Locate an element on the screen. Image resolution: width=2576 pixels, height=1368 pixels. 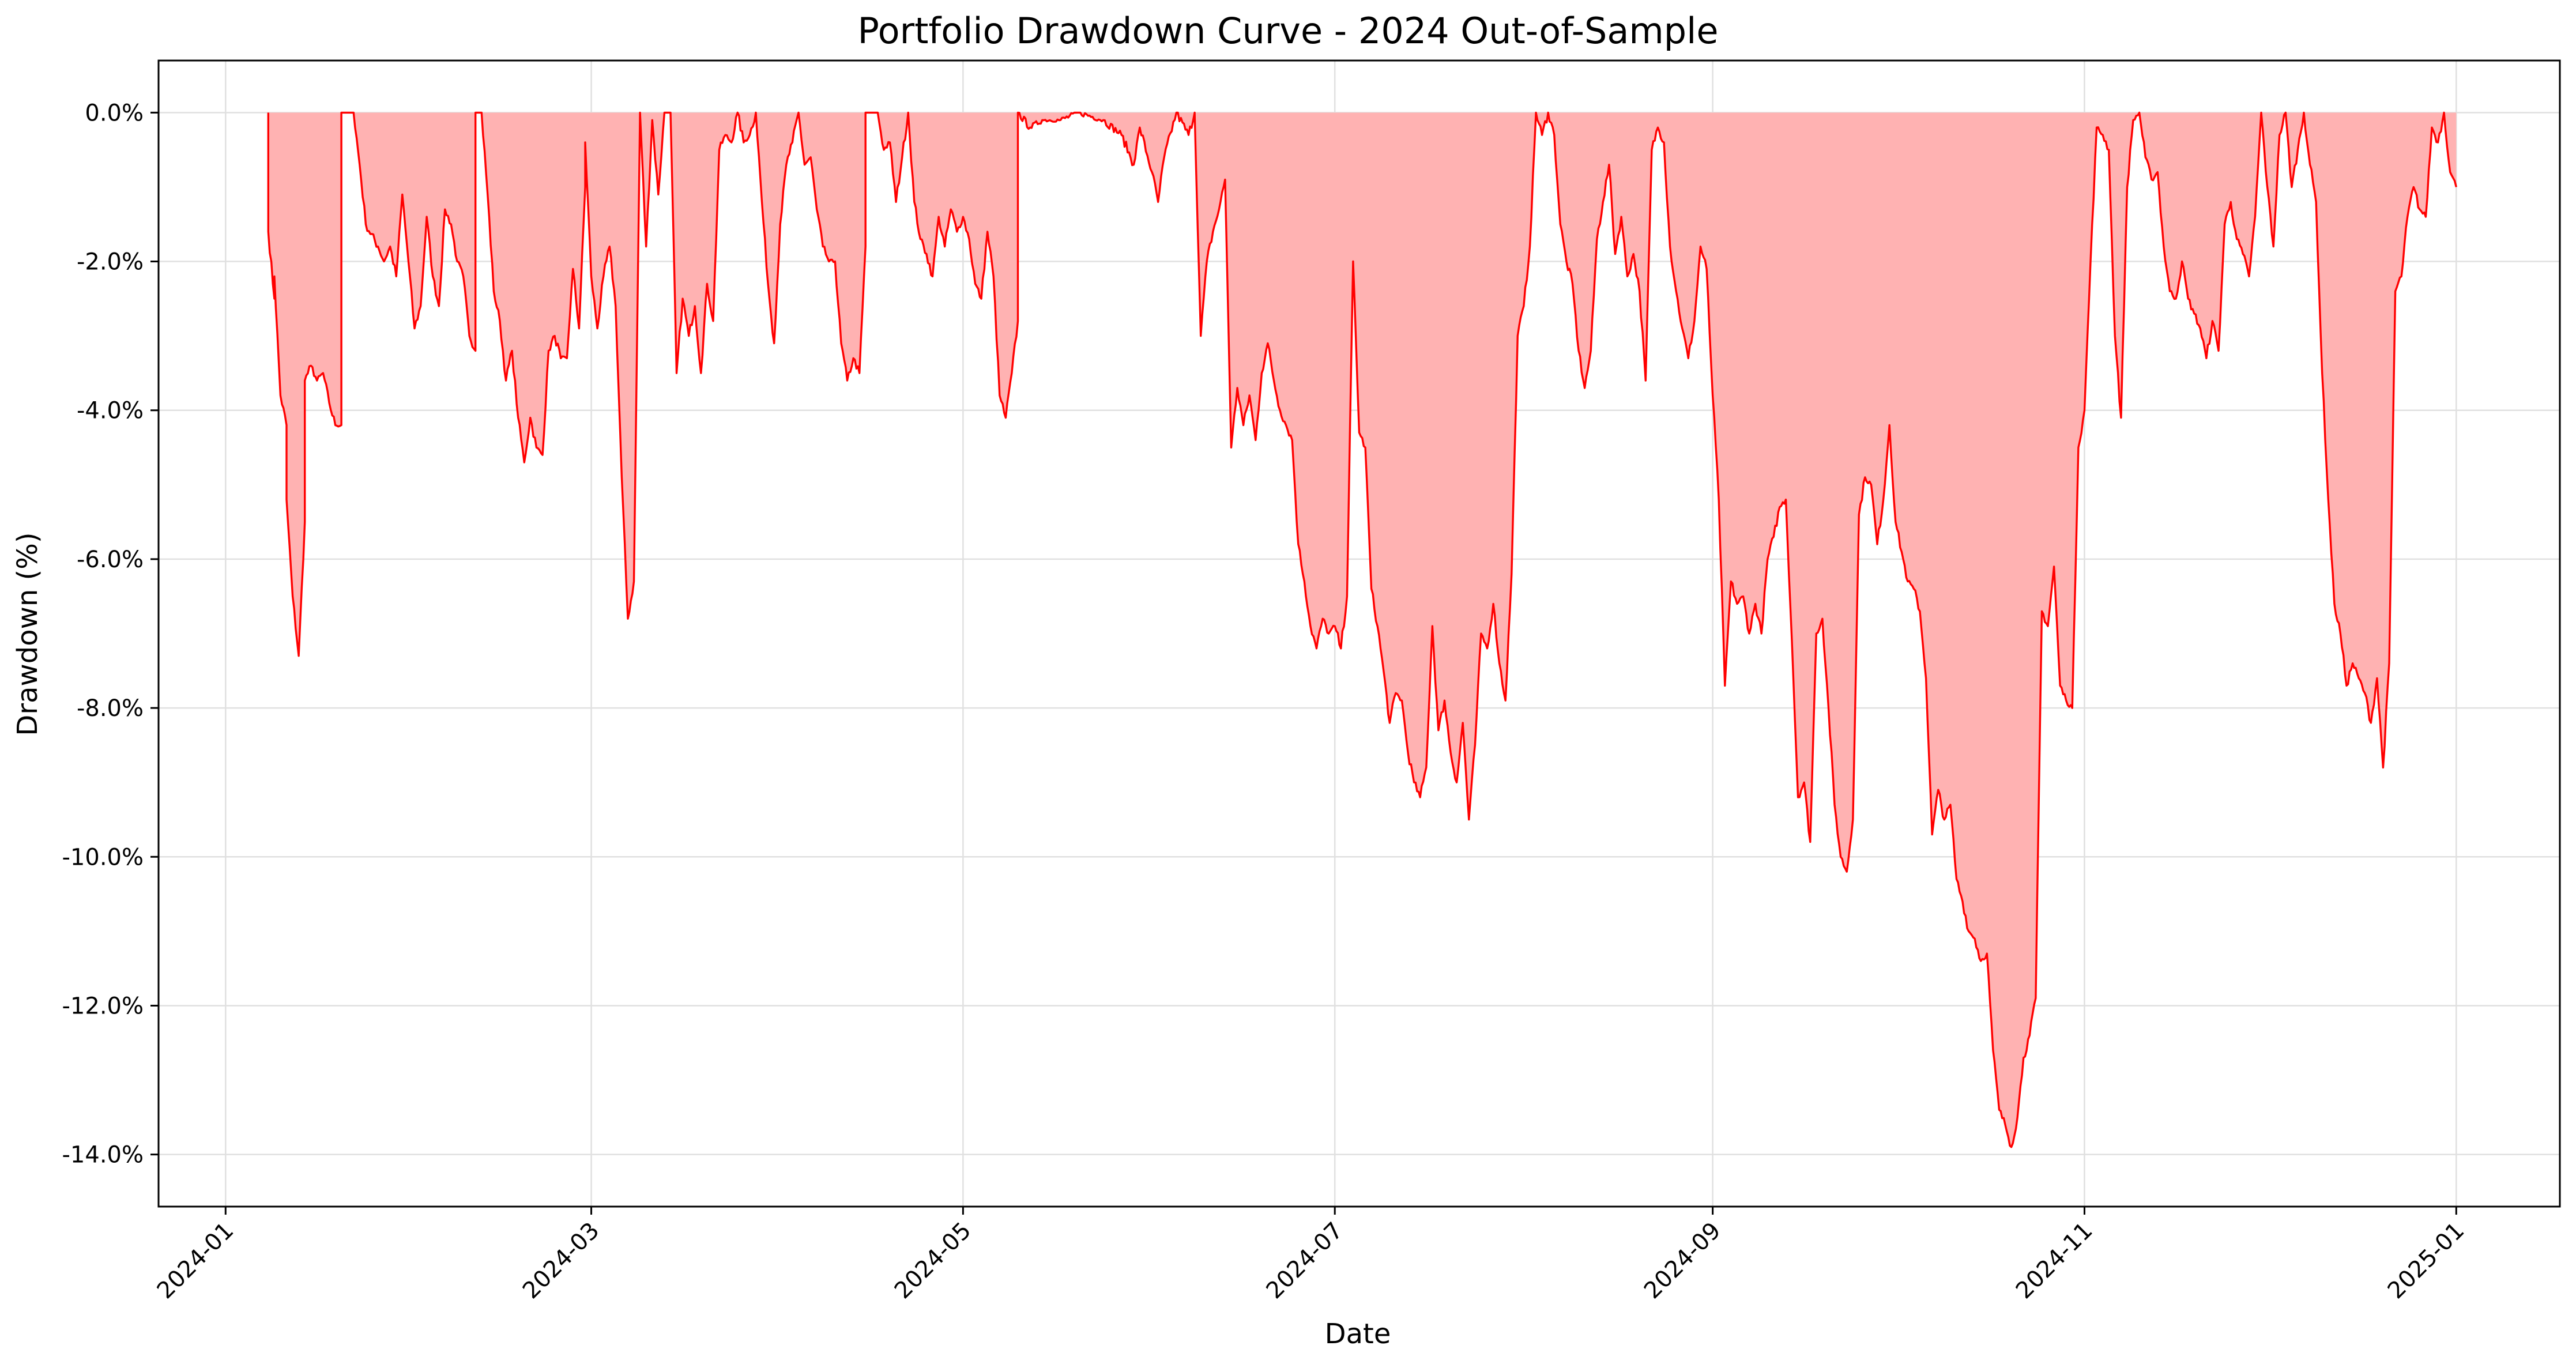
x-axis-label: Date is located at coordinates (1358, 1334).